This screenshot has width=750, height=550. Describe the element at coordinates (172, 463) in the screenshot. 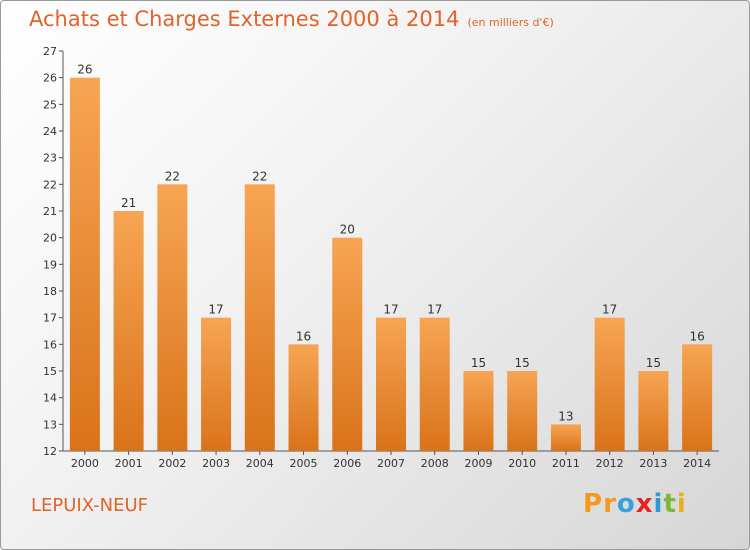

I see `x-tick-label-2002: 2002` at that location.